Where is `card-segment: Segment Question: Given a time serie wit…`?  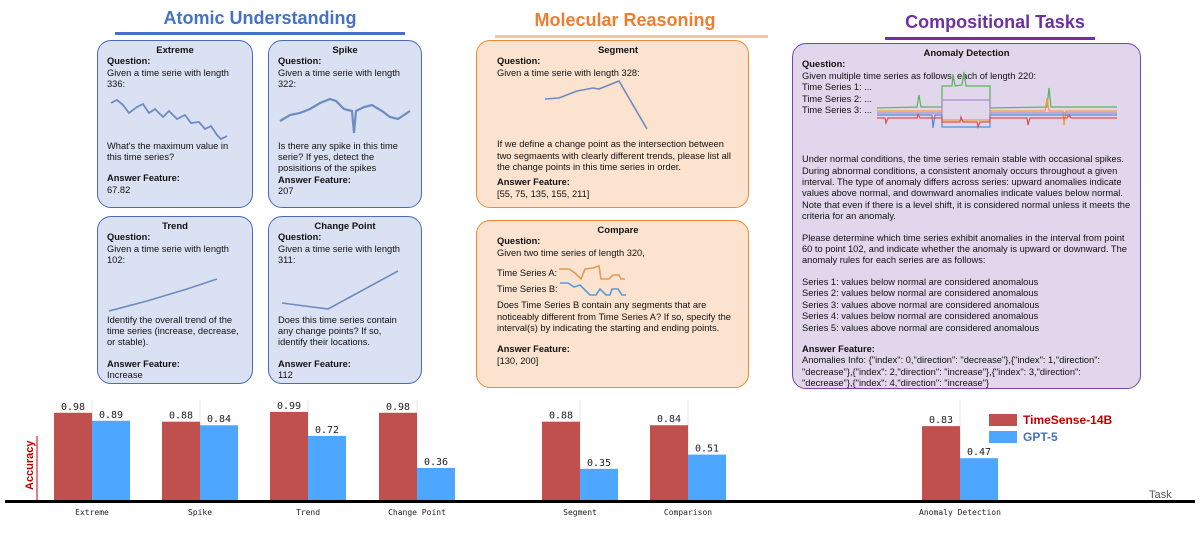
card-segment: Segment Question: Given a time serie wit… is located at coordinates (612, 124).